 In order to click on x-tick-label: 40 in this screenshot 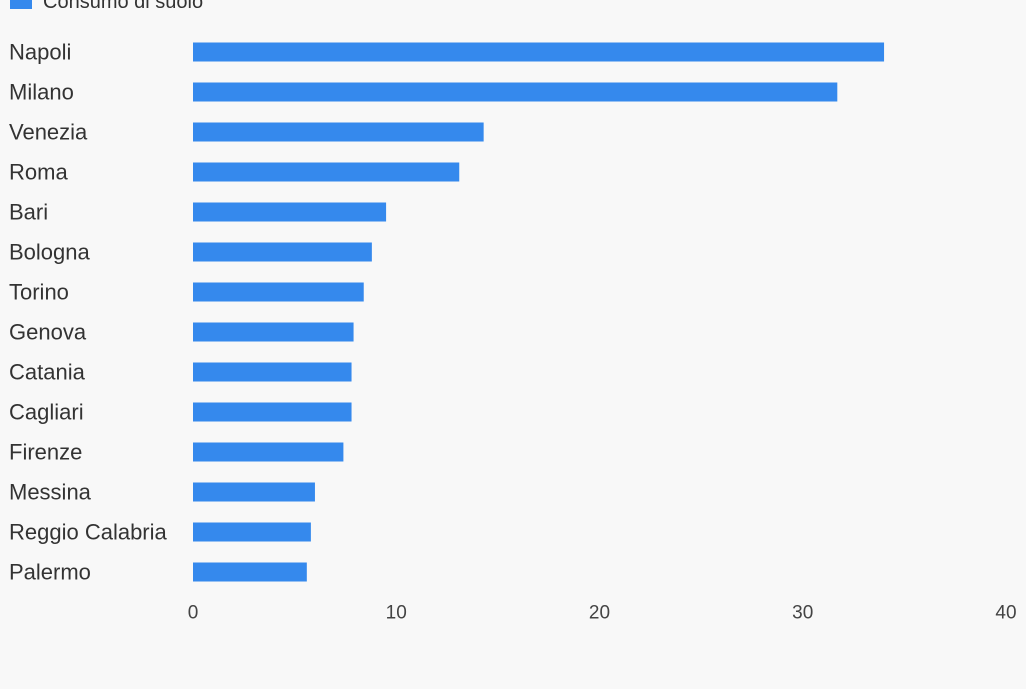, I will do `click(1005, 613)`.